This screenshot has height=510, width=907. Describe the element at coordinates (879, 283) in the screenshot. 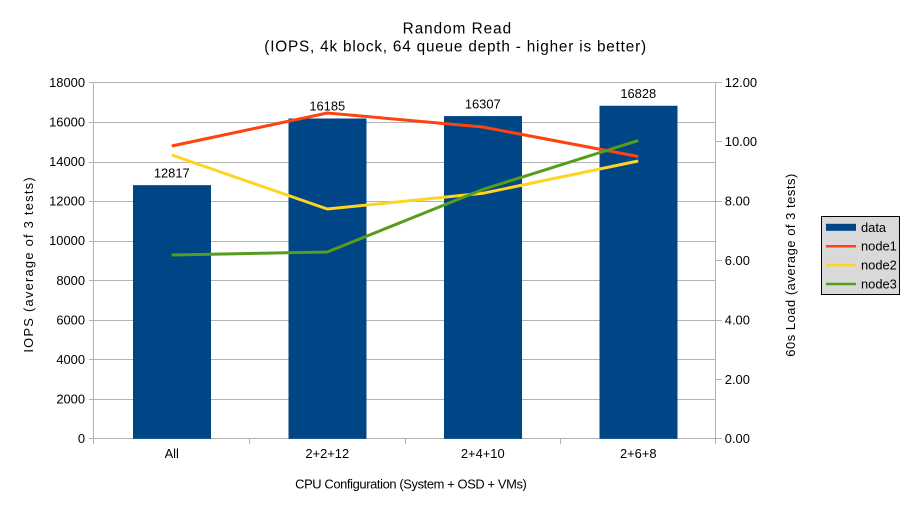

I see `svg-text: node3` at that location.